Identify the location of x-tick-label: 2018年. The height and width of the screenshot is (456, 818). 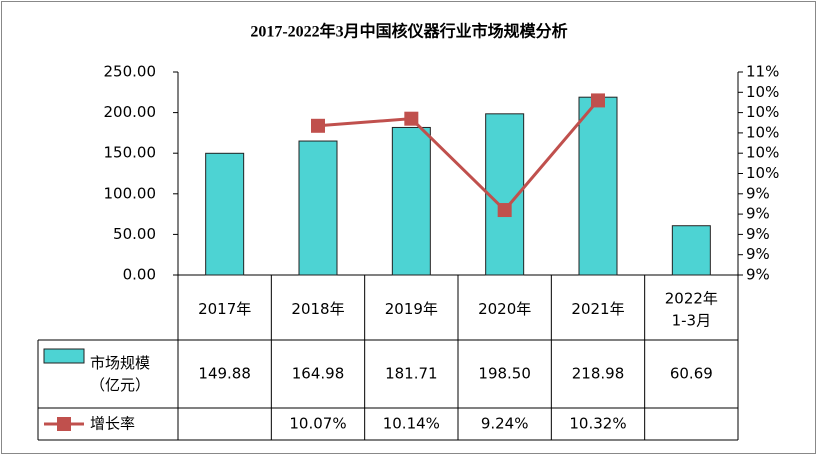
(317, 309).